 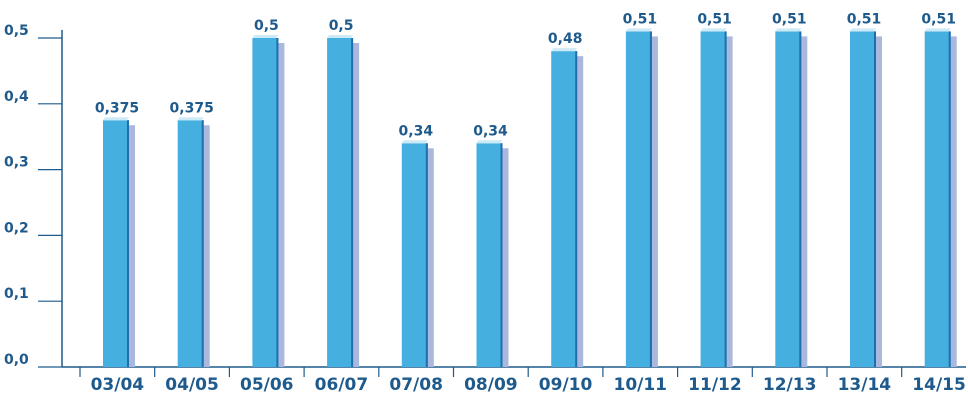 I want to click on y-tick-label: 0,2, so click(x=16, y=228).